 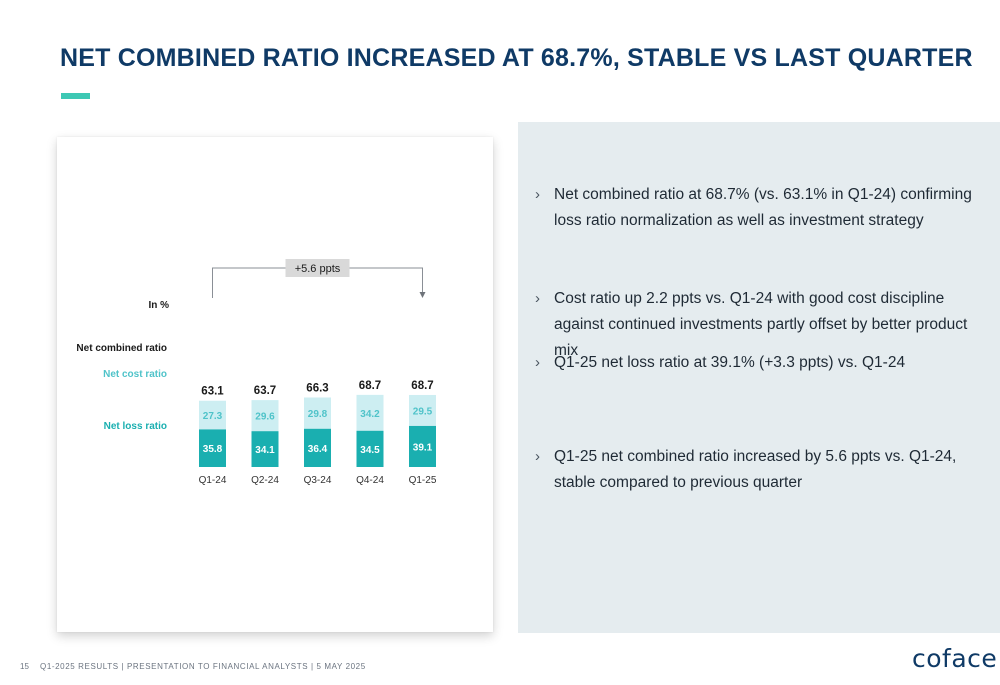 I want to click on data-label-cost: 29.8, so click(x=318, y=414).